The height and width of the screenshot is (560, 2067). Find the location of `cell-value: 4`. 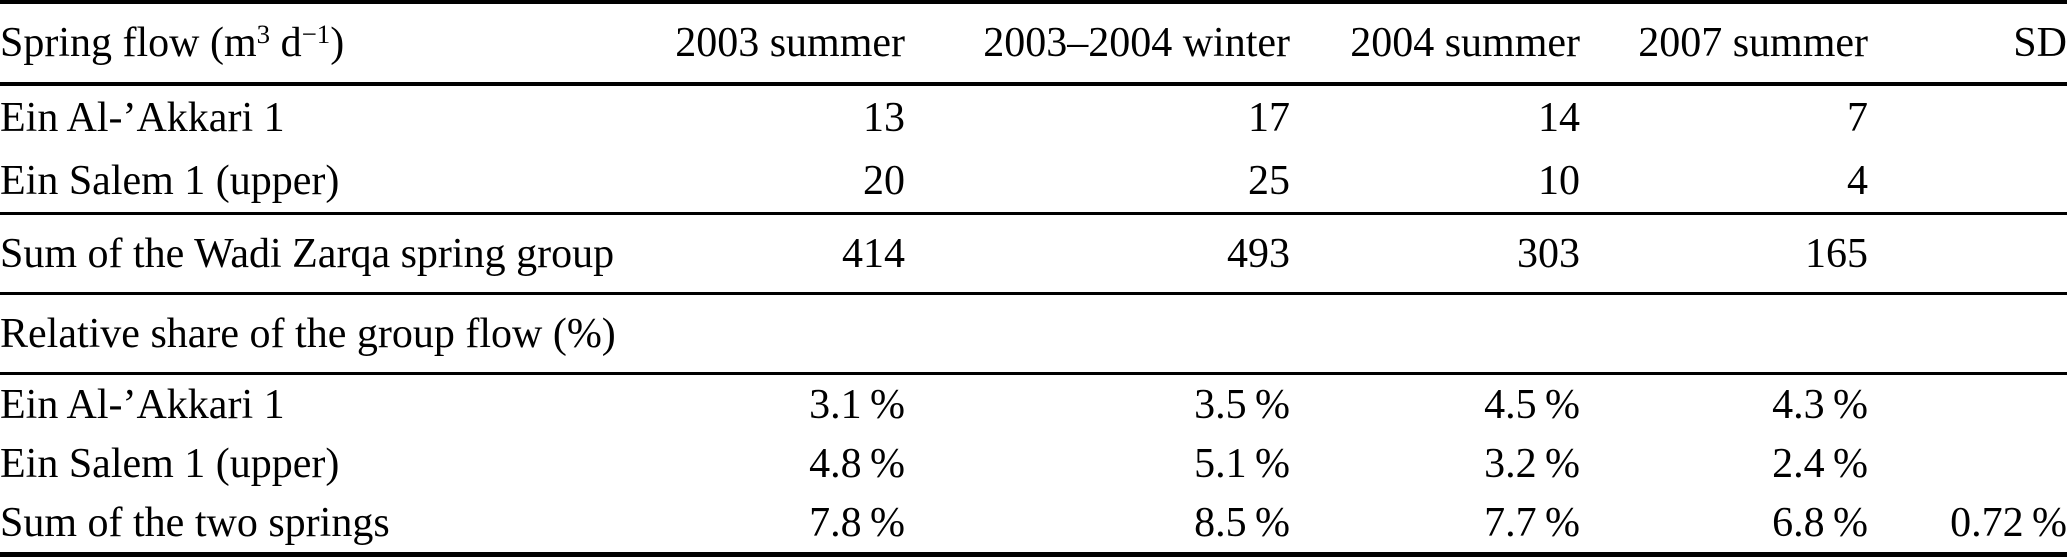

cell-value: 4 is located at coordinates (1857, 181).